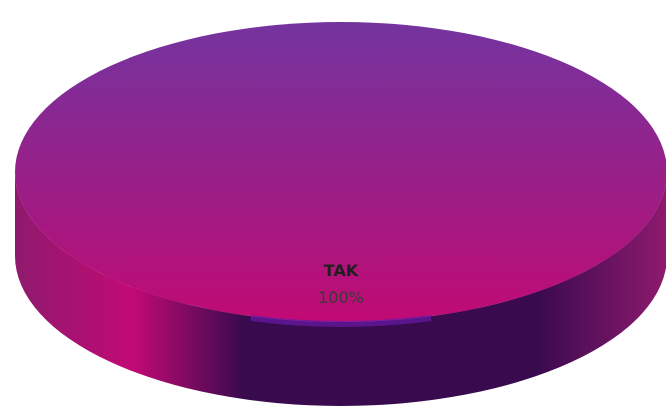  Describe the element at coordinates (341, 284) in the screenshot. I see `data-labels: TAK 100%` at that location.